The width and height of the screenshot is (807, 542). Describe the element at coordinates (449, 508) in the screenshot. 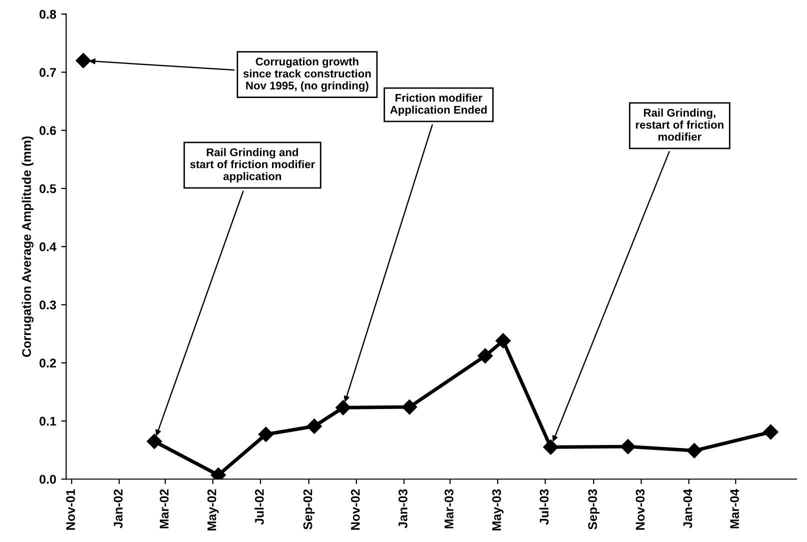

I see `x-tick-label: Mar-03` at that location.